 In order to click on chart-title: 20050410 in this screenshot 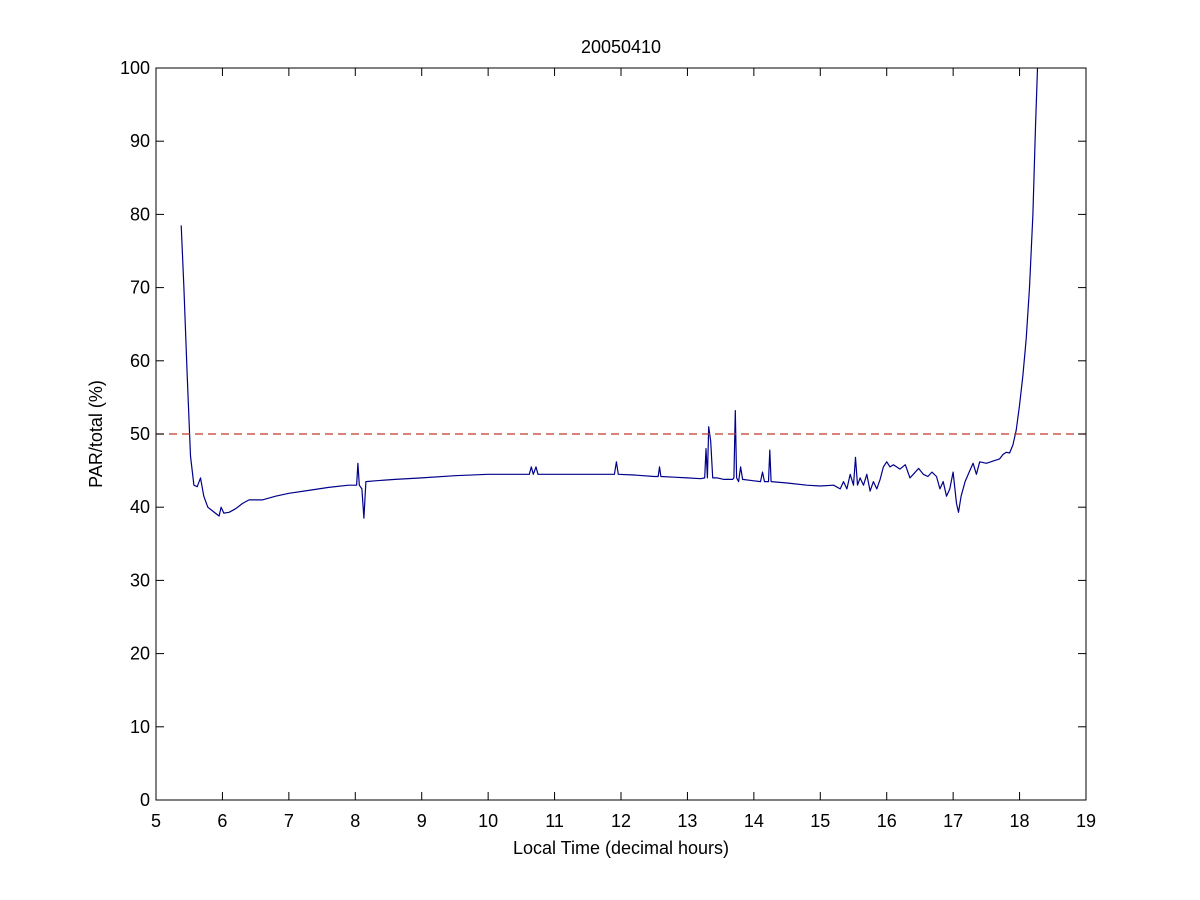, I will do `click(621, 47)`.